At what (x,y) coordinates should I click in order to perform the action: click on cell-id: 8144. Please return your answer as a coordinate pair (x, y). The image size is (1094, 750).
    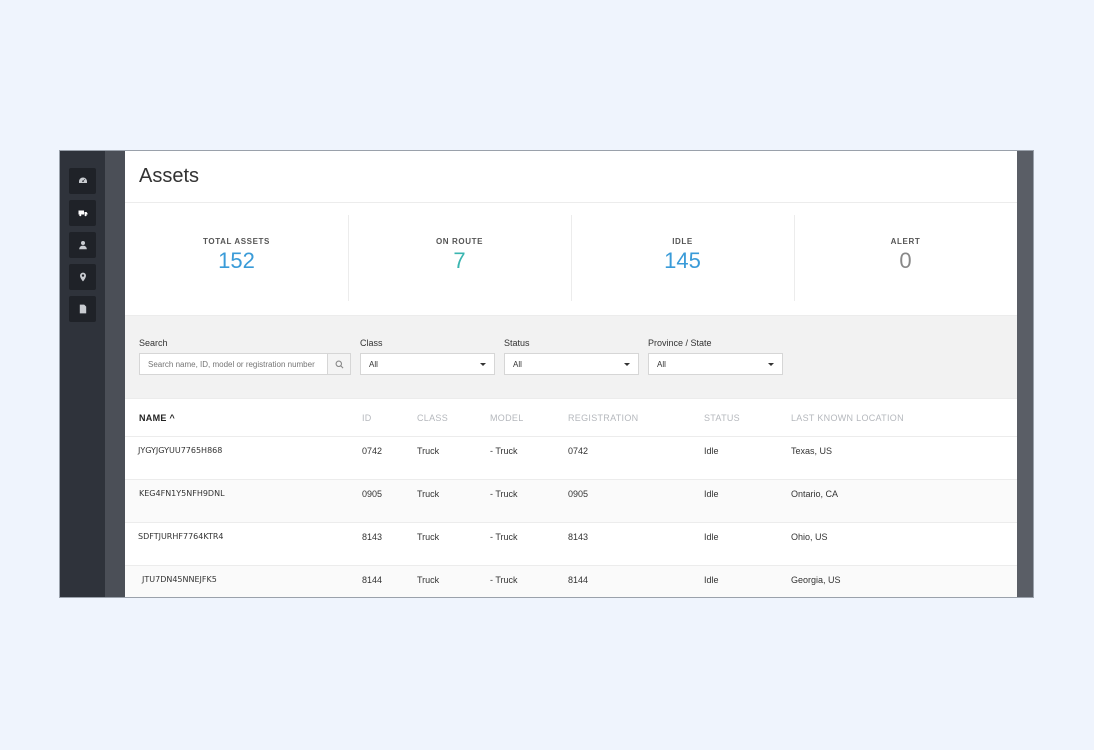
    Looking at the image, I should click on (389, 581).